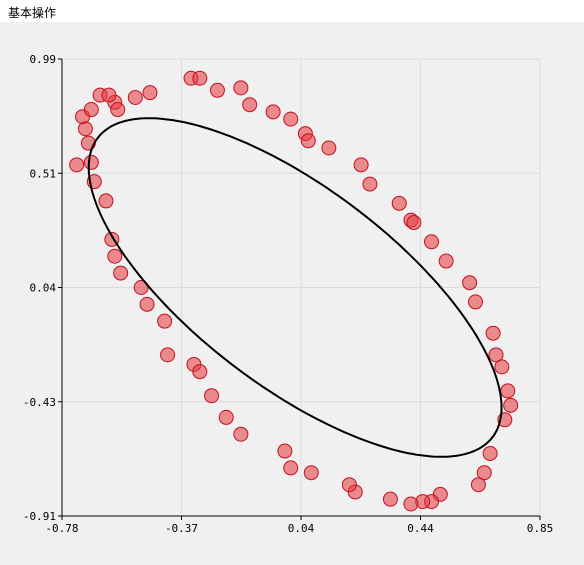 This screenshot has height=565, width=584. Describe the element at coordinates (43, 59) in the screenshot. I see `y-tick-label: 0.99` at that location.